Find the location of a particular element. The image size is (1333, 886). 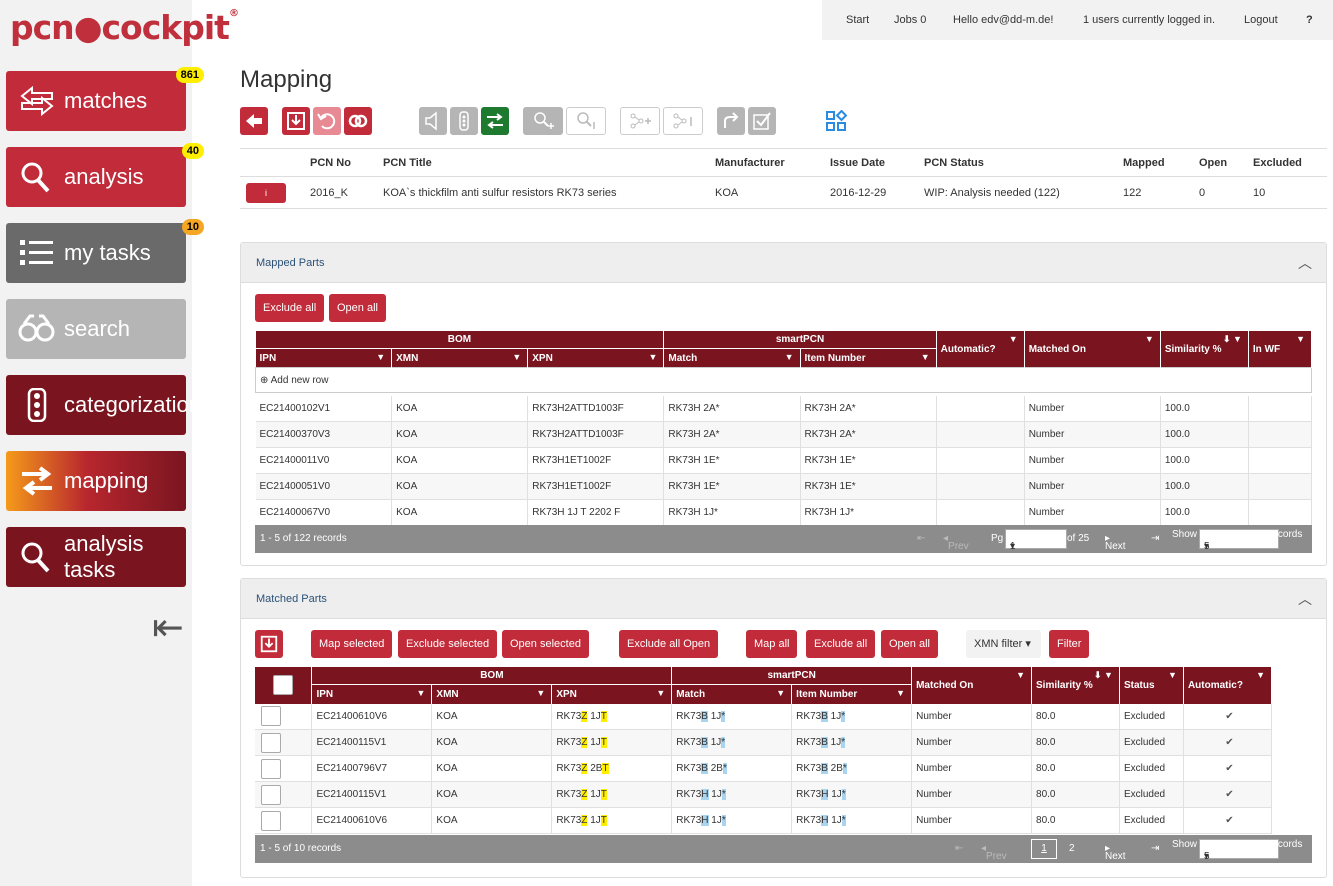

mapping-button is located at coordinates (495, 121).